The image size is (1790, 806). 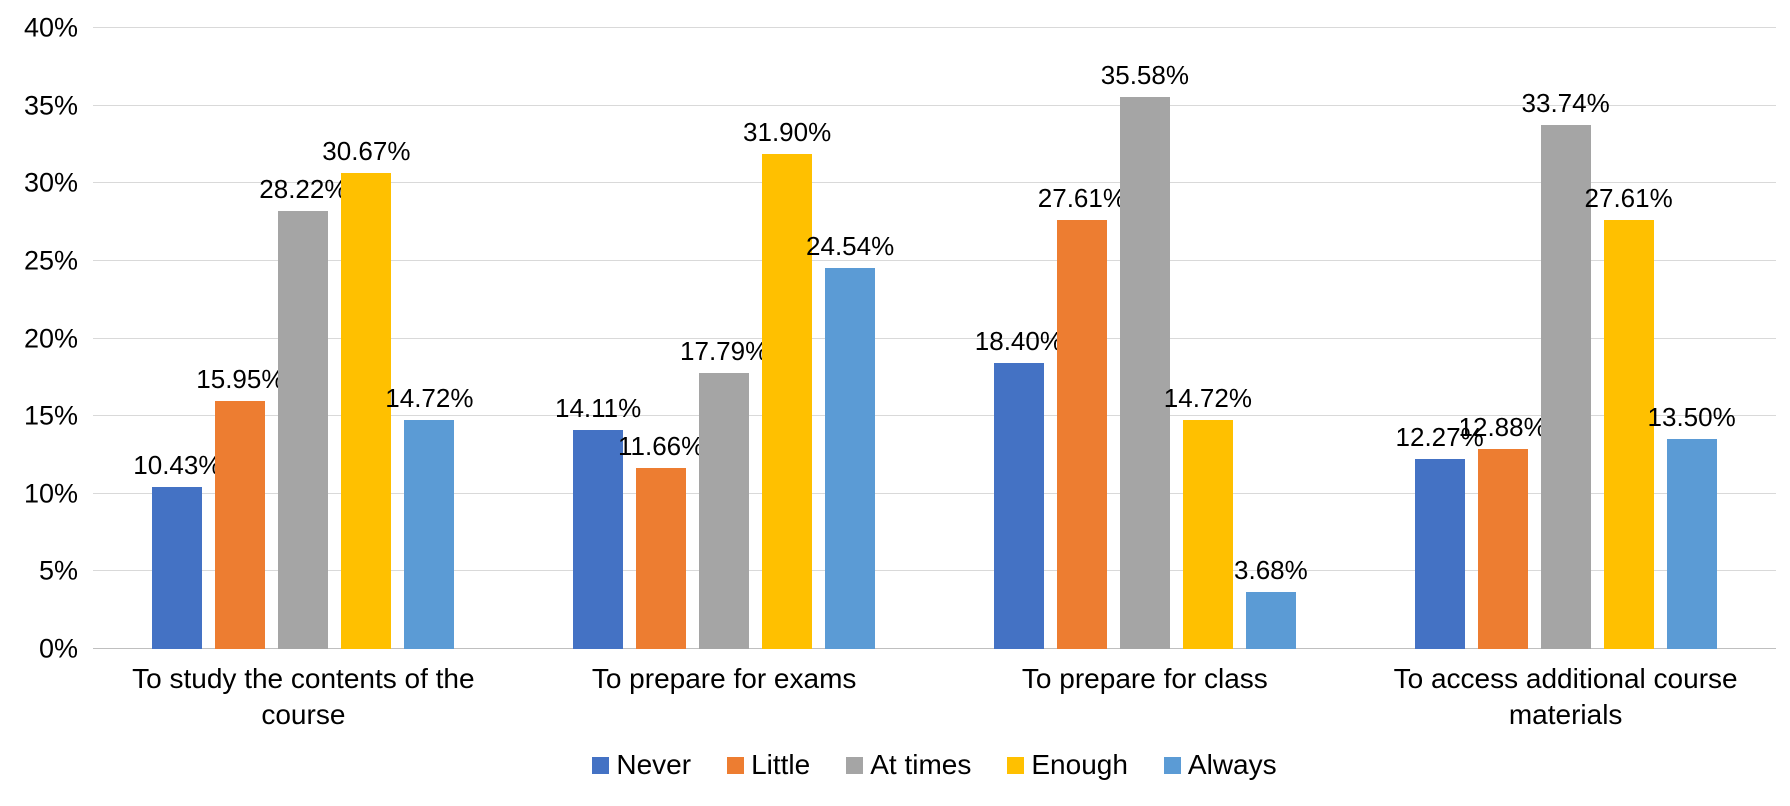 I want to click on data-label: 17.79%, so click(x=724, y=350).